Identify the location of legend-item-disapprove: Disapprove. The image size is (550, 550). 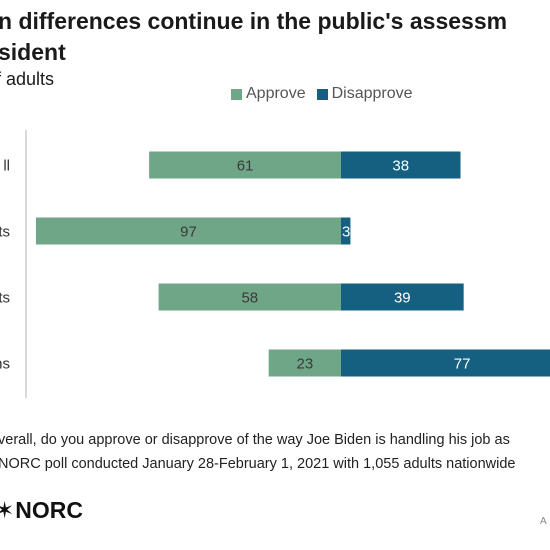
(364, 94).